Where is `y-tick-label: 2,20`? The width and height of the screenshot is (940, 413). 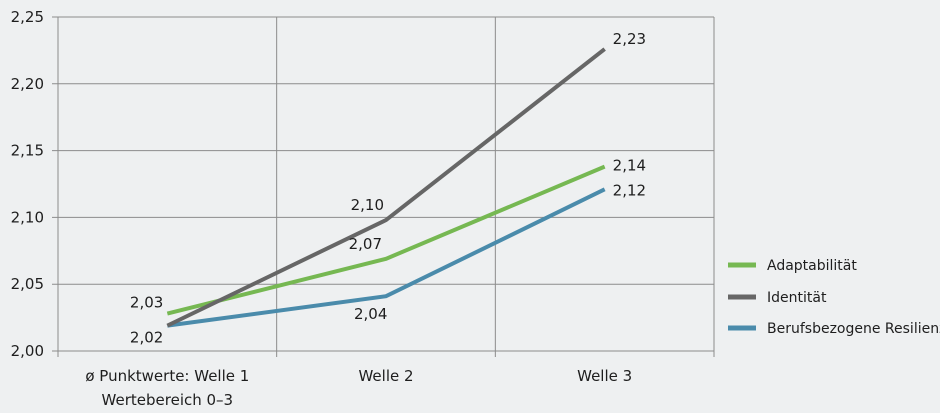 y-tick-label: 2,20 is located at coordinates (27, 84).